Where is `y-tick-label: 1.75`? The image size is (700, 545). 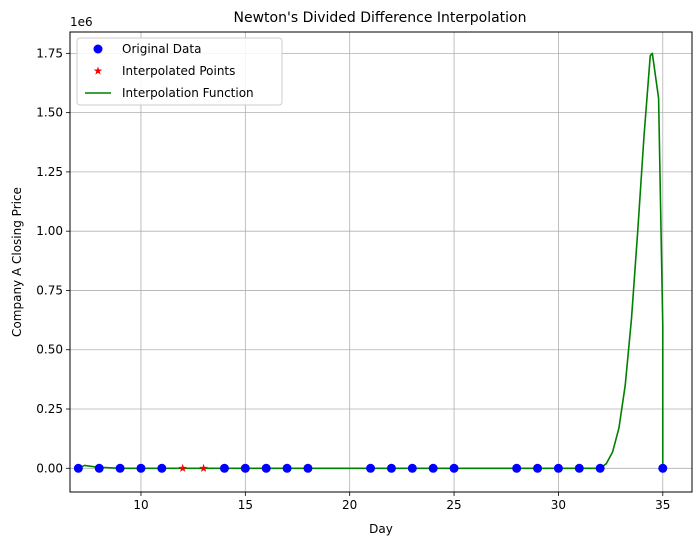
y-tick-label: 1.75 is located at coordinates (49, 53).